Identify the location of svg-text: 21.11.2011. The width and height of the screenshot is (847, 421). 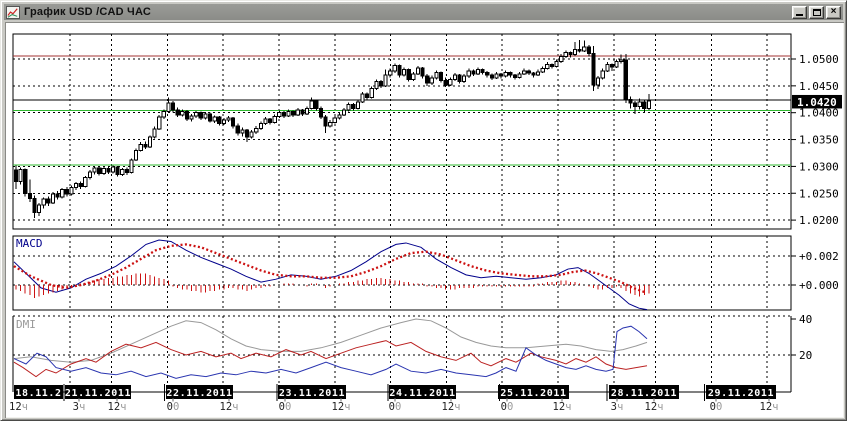
(98, 393).